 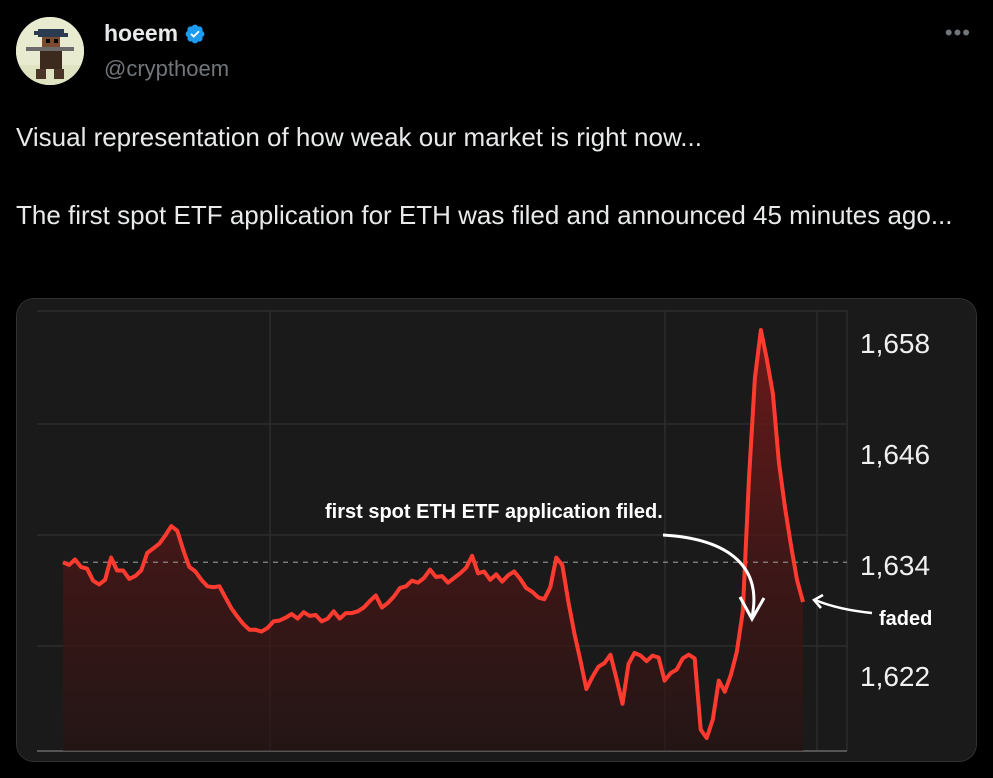 What do you see at coordinates (957, 32) in the screenshot?
I see `more-horizontal-icon: •••` at bounding box center [957, 32].